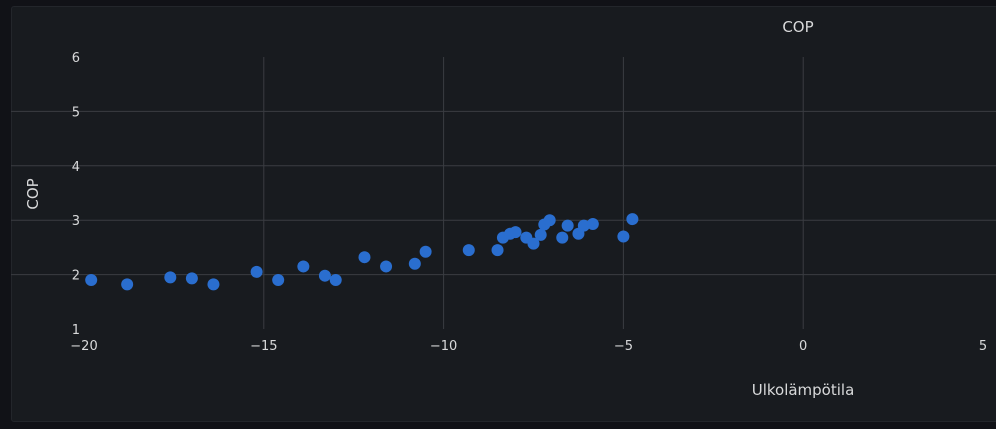  Describe the element at coordinates (76, 167) in the screenshot. I see `y-tick-label: 4` at that location.